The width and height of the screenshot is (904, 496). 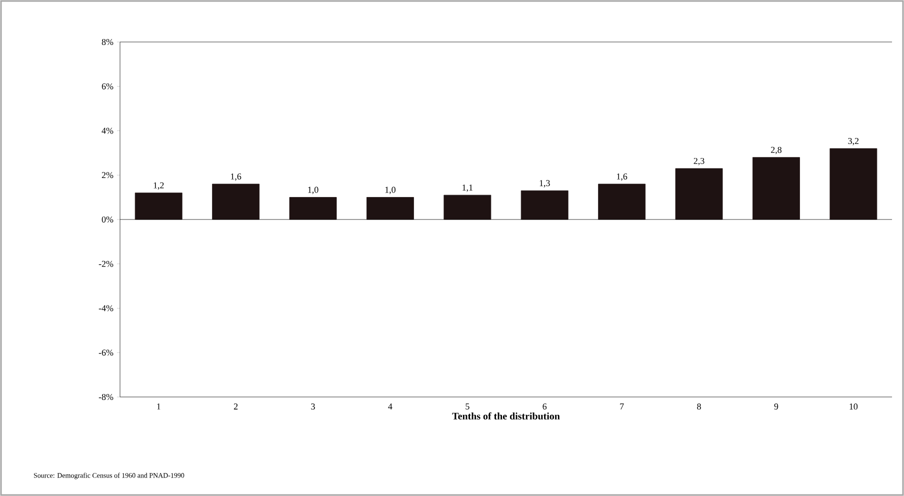 I want to click on y-tick-label: -8%, so click(x=106, y=397).